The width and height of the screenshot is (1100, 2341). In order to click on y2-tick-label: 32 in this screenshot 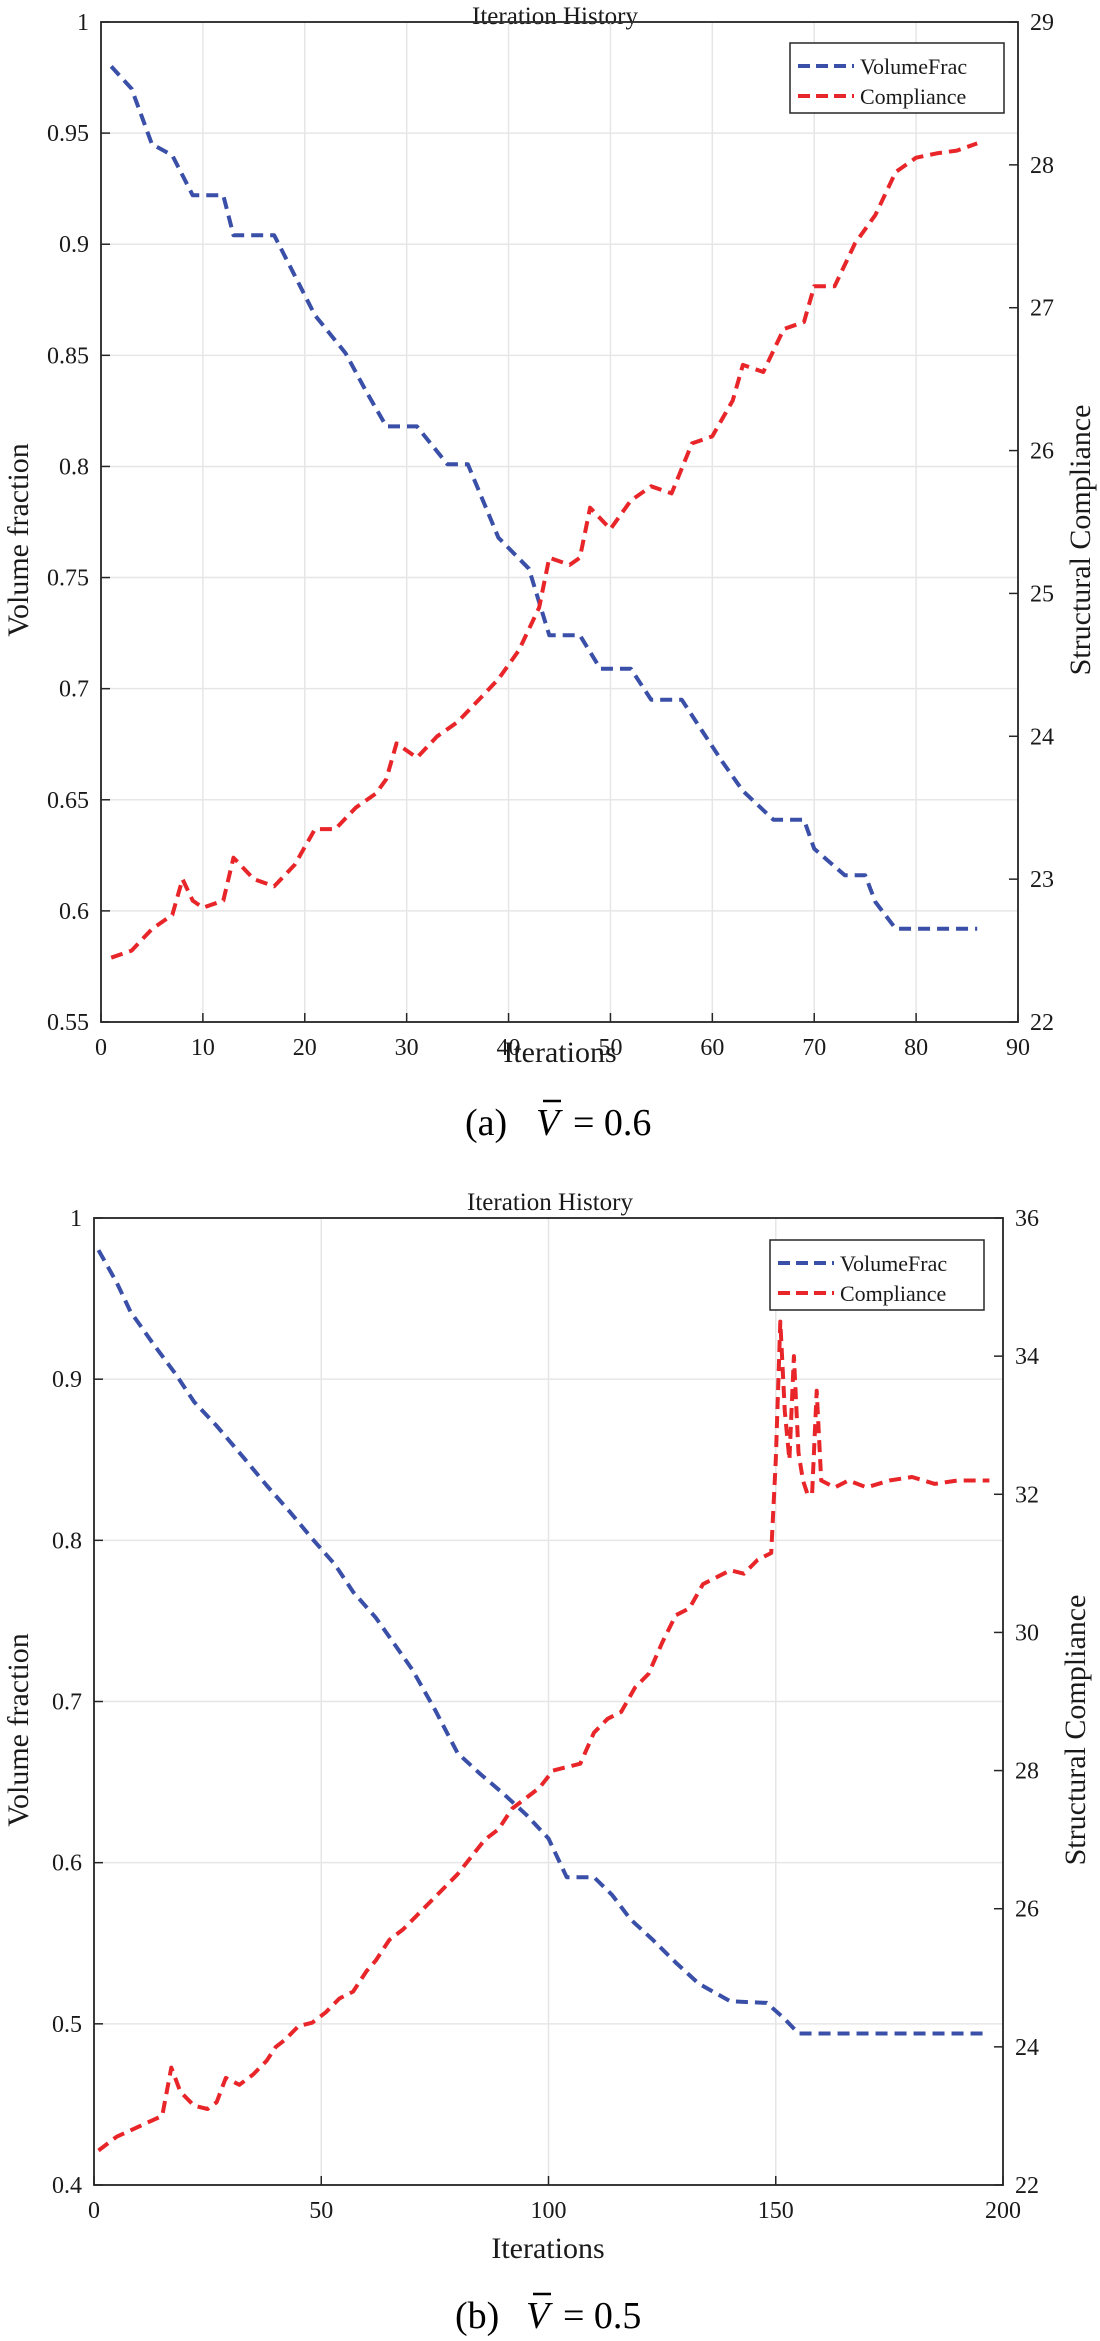, I will do `click(1027, 1495)`.